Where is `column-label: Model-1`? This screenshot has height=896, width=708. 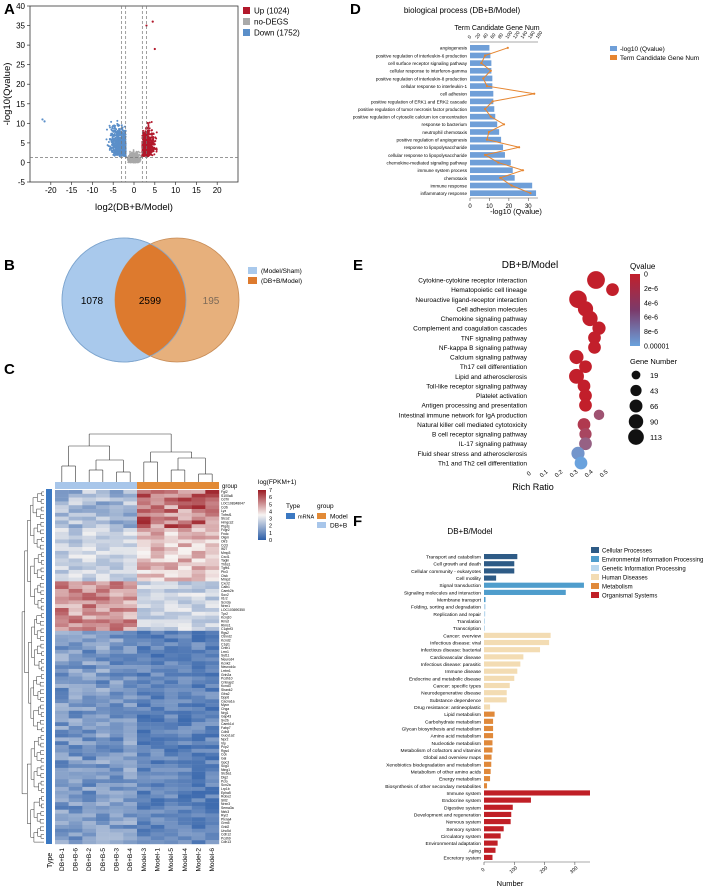 column-label: Model-1 is located at coordinates (158, 860).